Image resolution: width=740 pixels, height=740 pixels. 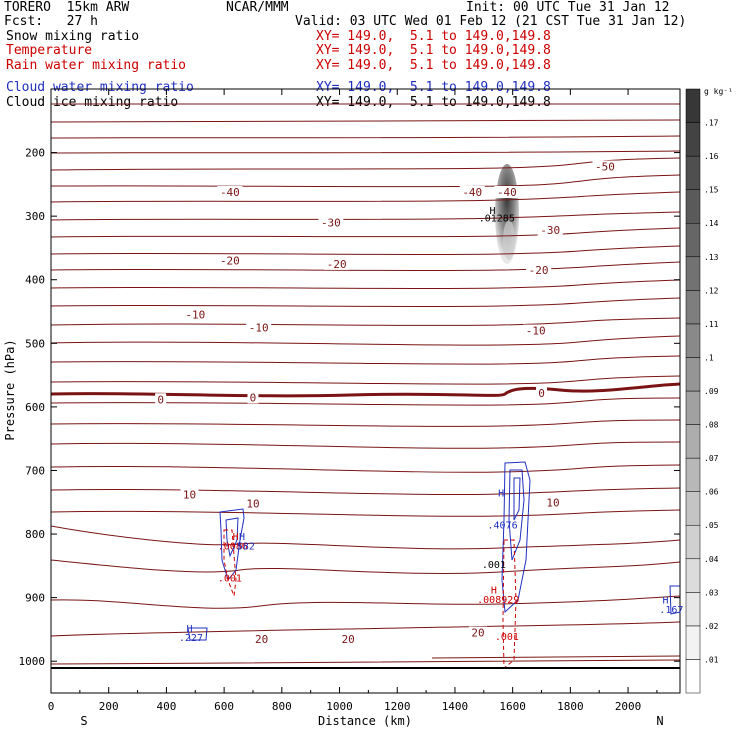 What do you see at coordinates (671, 610) in the screenshot?
I see `maximum-label: .167` at bounding box center [671, 610].